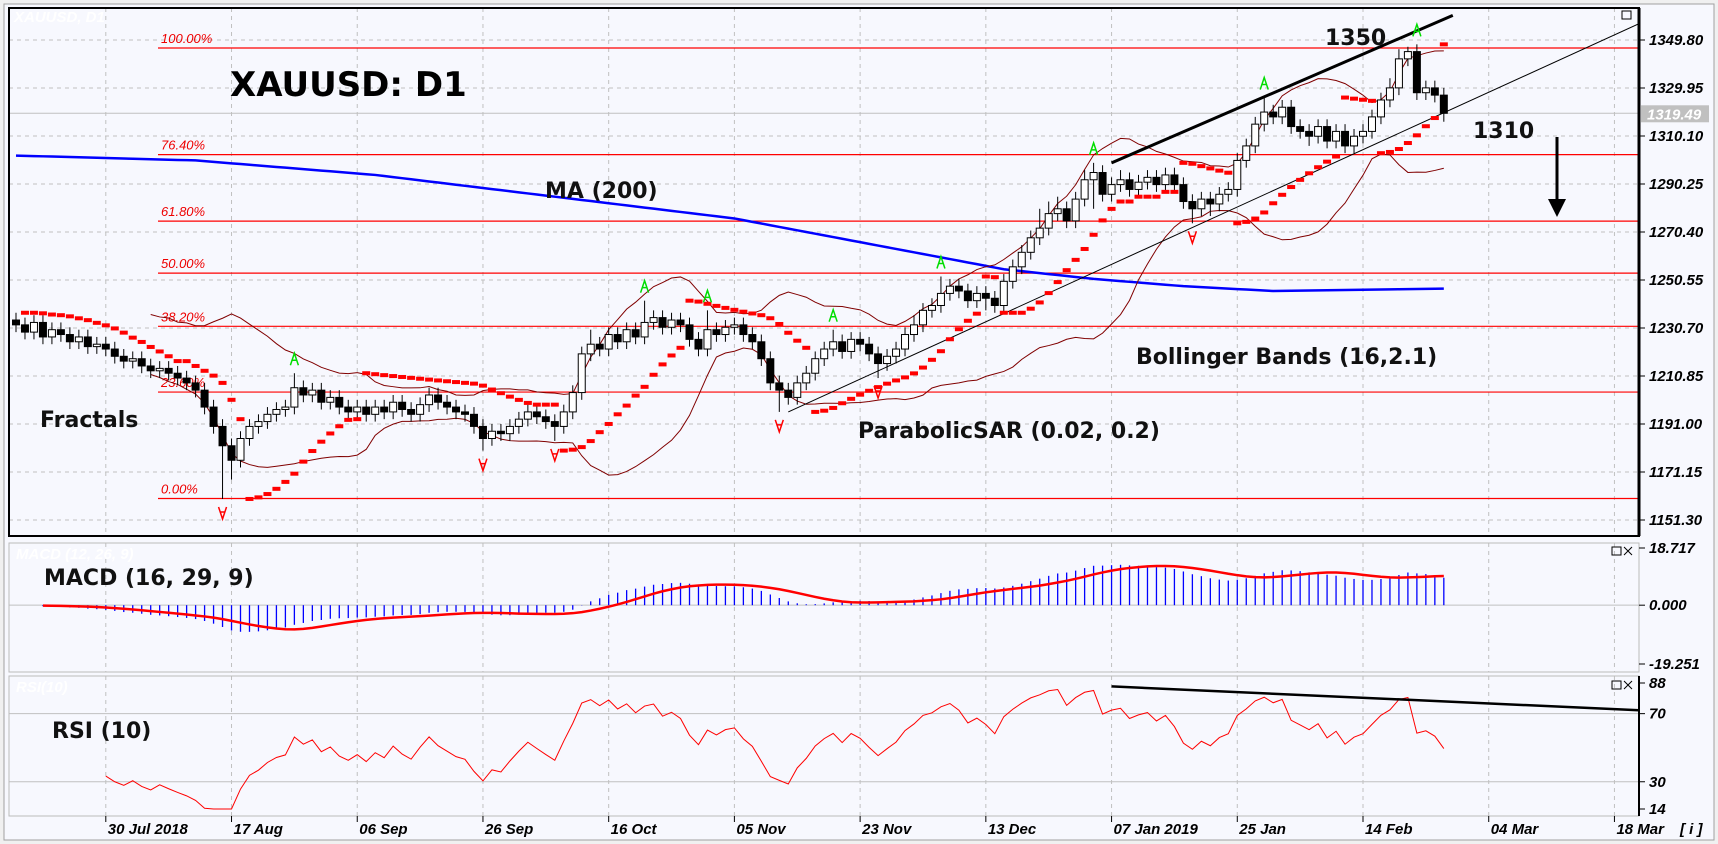 The height and width of the screenshot is (844, 1718). Describe the element at coordinates (743, 597) in the screenshot. I see `macd-signal-line` at that location.